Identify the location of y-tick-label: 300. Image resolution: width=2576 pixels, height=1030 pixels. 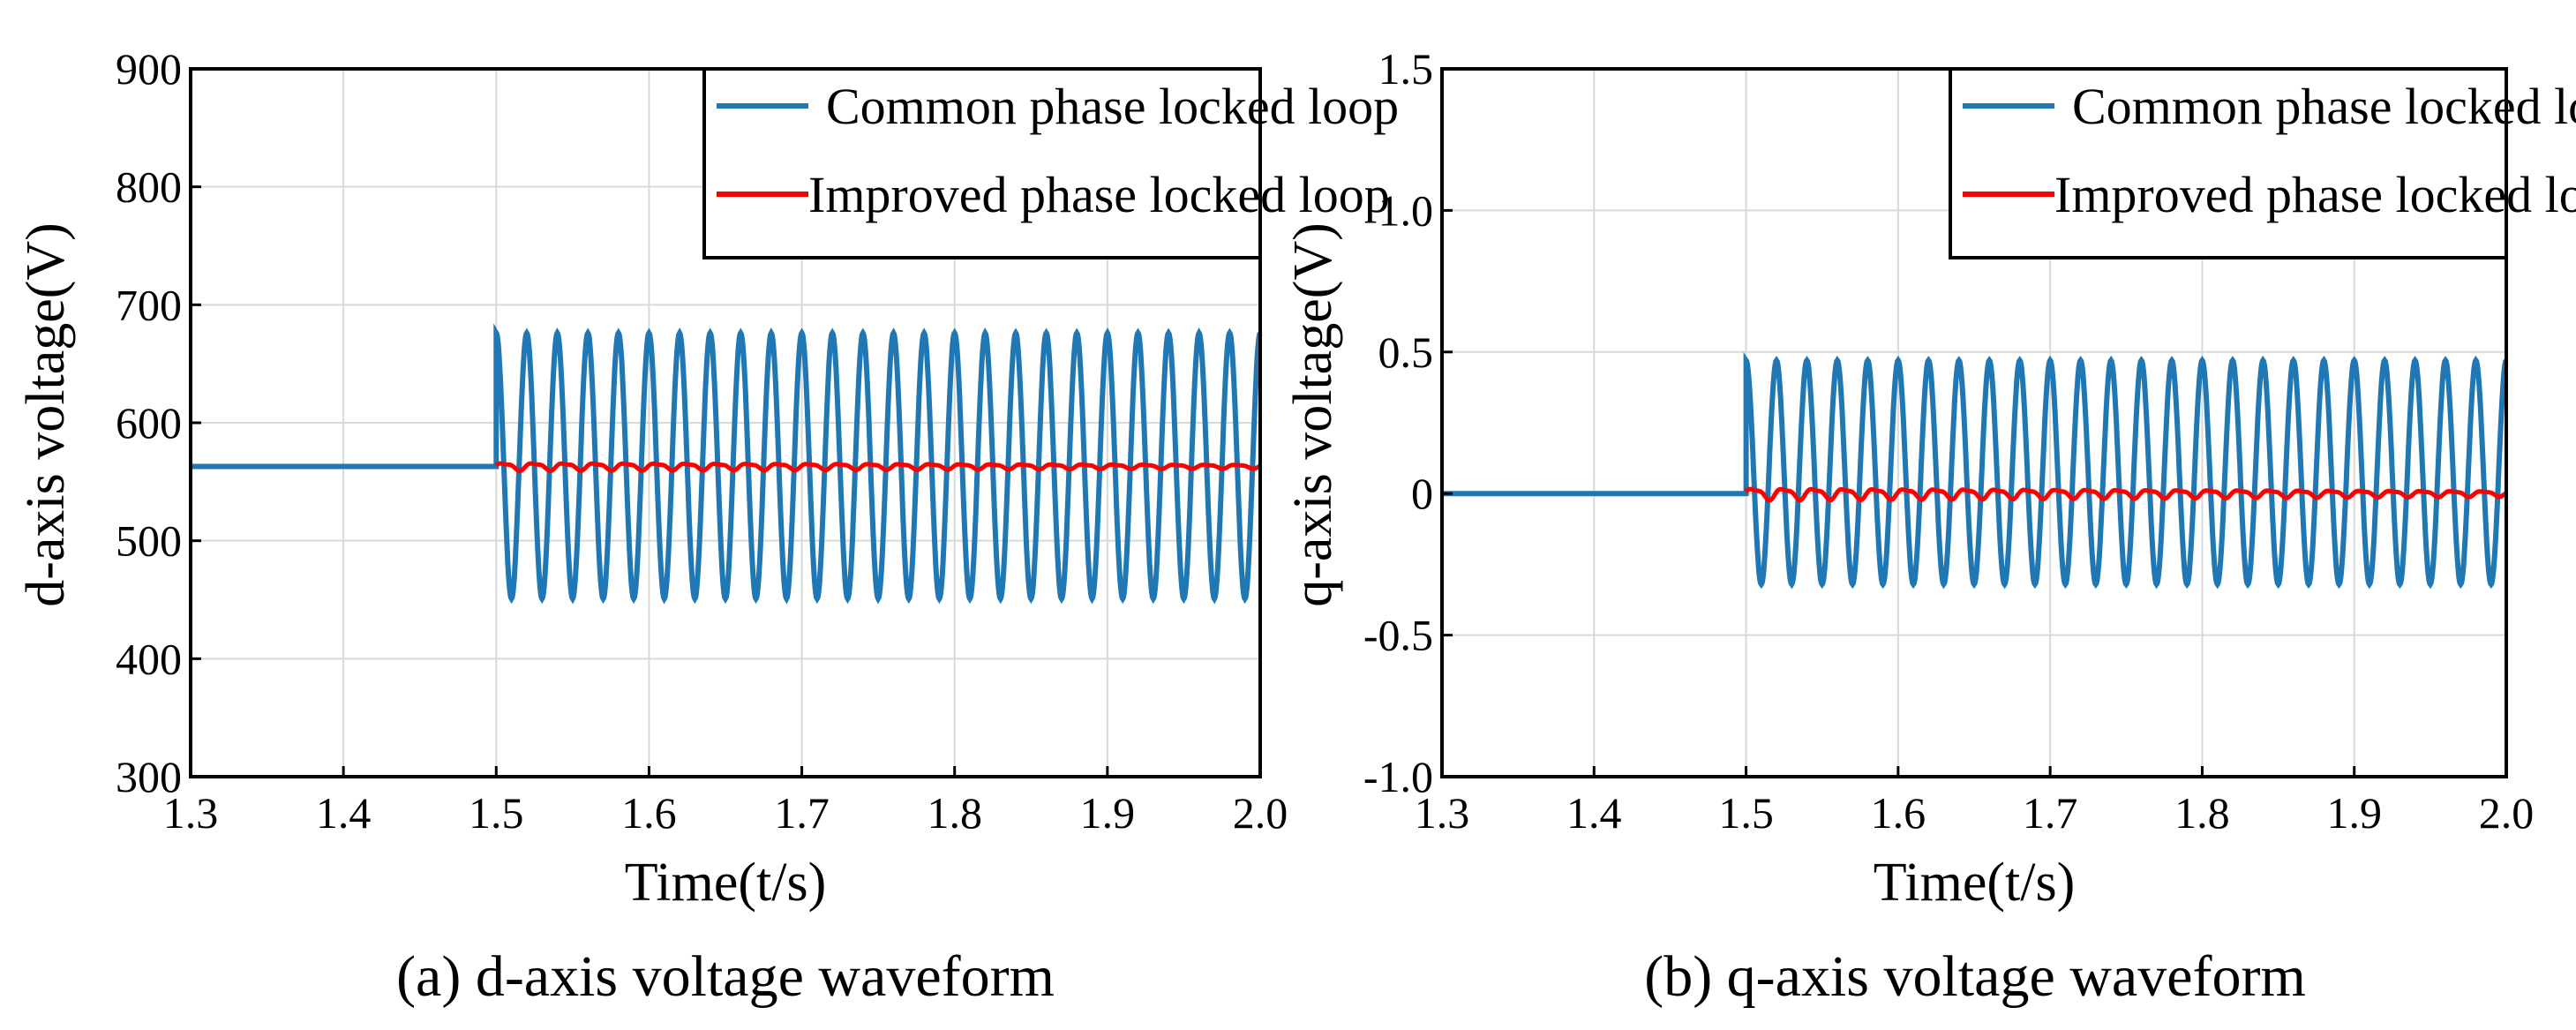
(149, 776).